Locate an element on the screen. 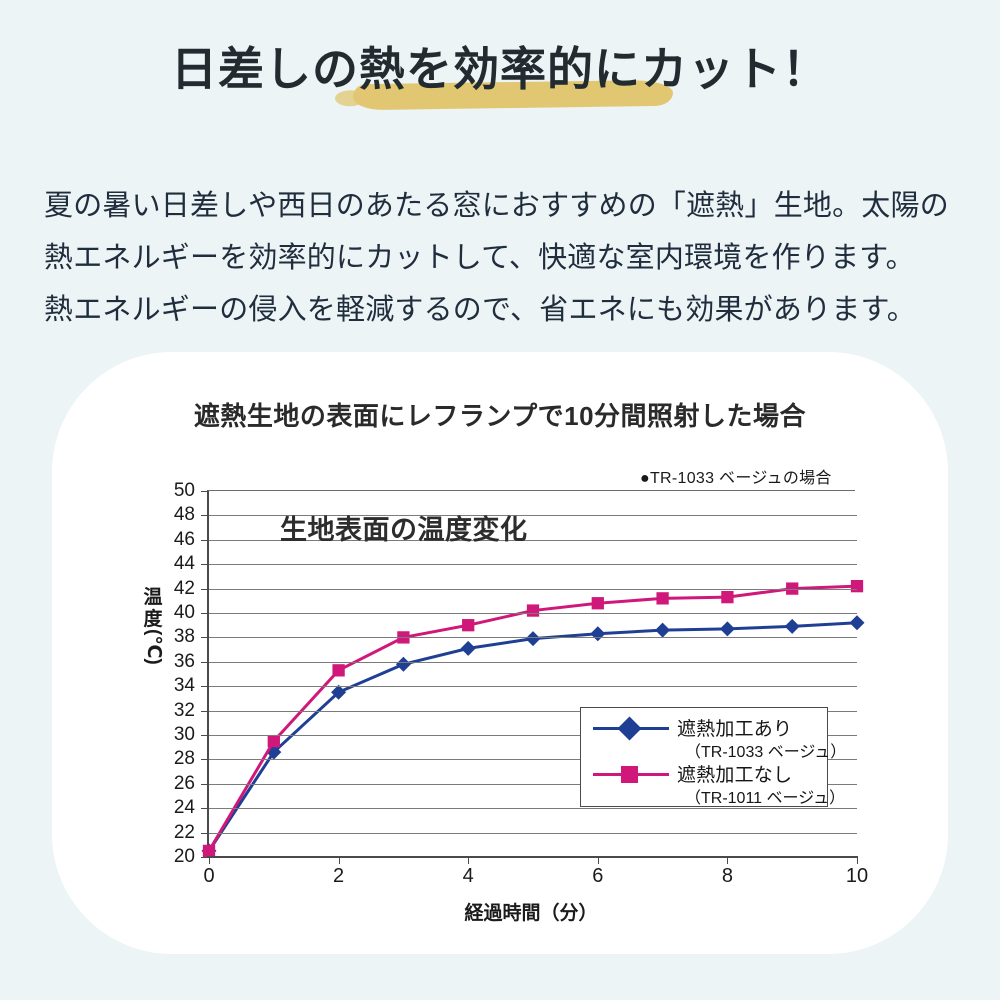 This screenshot has height=1000, width=1000. legend-item-1: 遮熱加工なし （TR-1011 ベージュ） is located at coordinates (713, 785).